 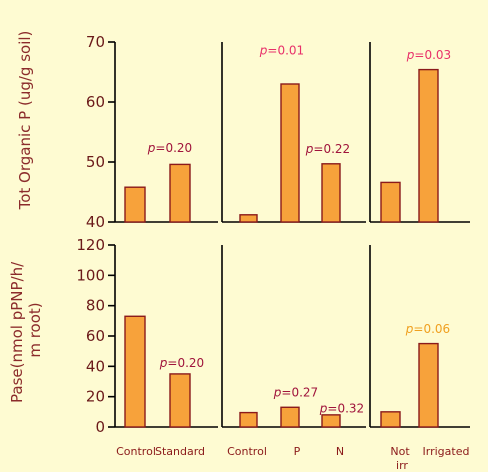 I want to click on bottom-y-axis-label: Pase(nmol pPNP/h/ m root), so click(x=26, y=330).